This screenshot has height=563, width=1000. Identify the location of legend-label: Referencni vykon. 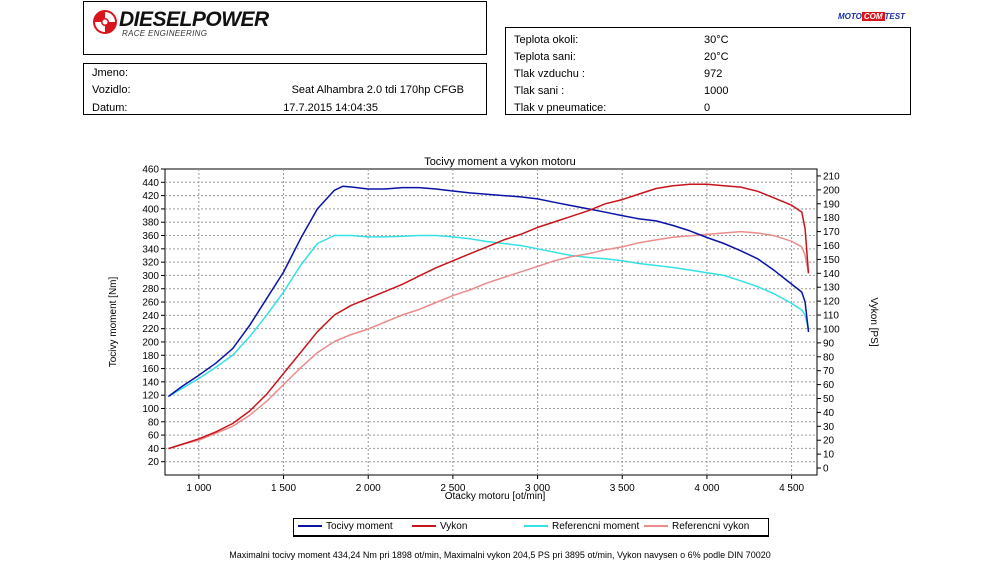
(711, 526).